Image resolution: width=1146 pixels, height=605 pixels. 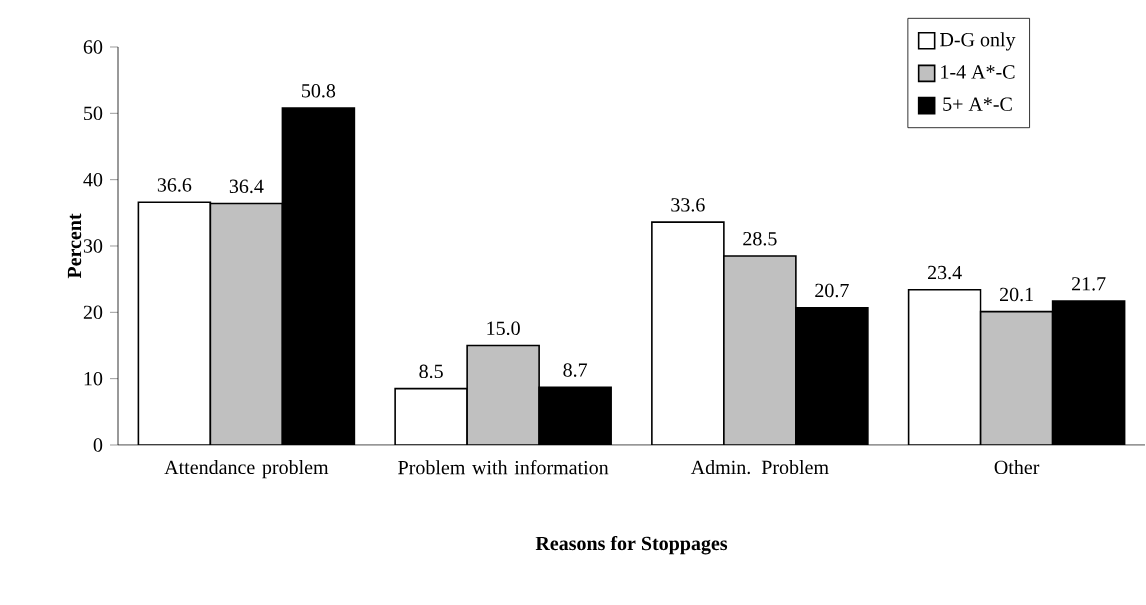 What do you see at coordinates (631, 545) in the screenshot?
I see `x-axis-title: Reasons for Stoppages` at bounding box center [631, 545].